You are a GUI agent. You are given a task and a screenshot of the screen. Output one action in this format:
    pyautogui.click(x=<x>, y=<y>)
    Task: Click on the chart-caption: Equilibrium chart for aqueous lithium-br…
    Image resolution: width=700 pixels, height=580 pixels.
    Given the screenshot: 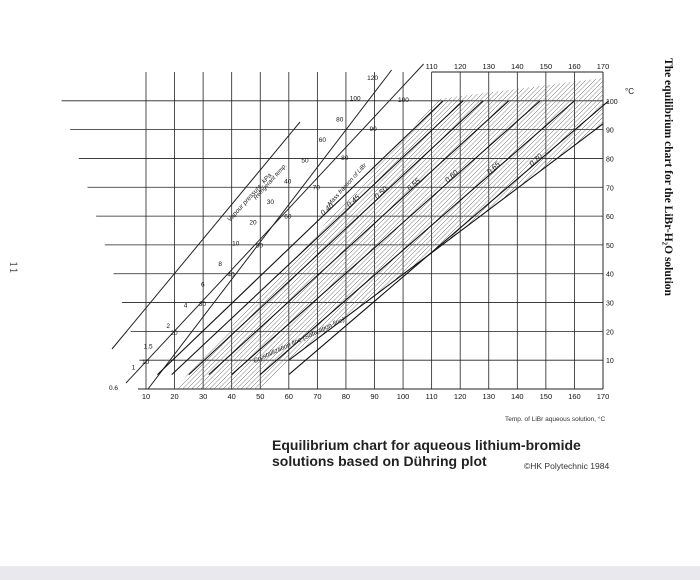 What is the action you would take?
    pyautogui.click(x=426, y=453)
    